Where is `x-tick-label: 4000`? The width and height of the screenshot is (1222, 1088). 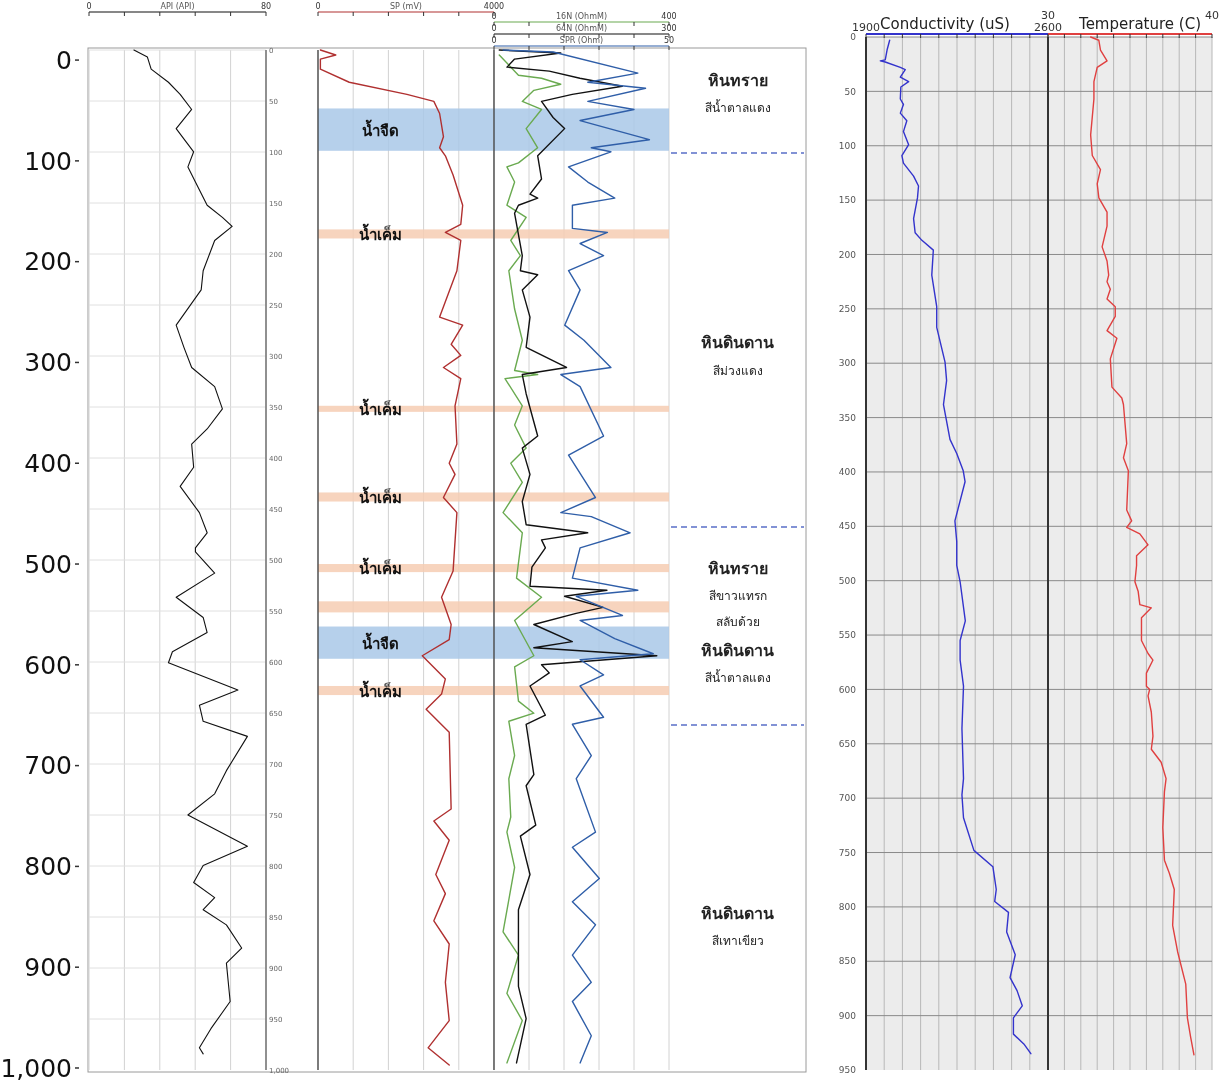 x-tick-label: 4000 is located at coordinates (494, 6).